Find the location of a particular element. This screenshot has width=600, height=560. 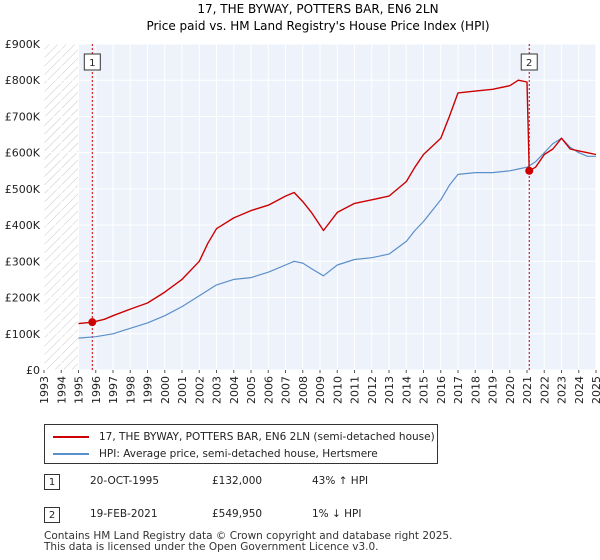

x-tick-label-17: 2010 is located at coordinates (337, 390).